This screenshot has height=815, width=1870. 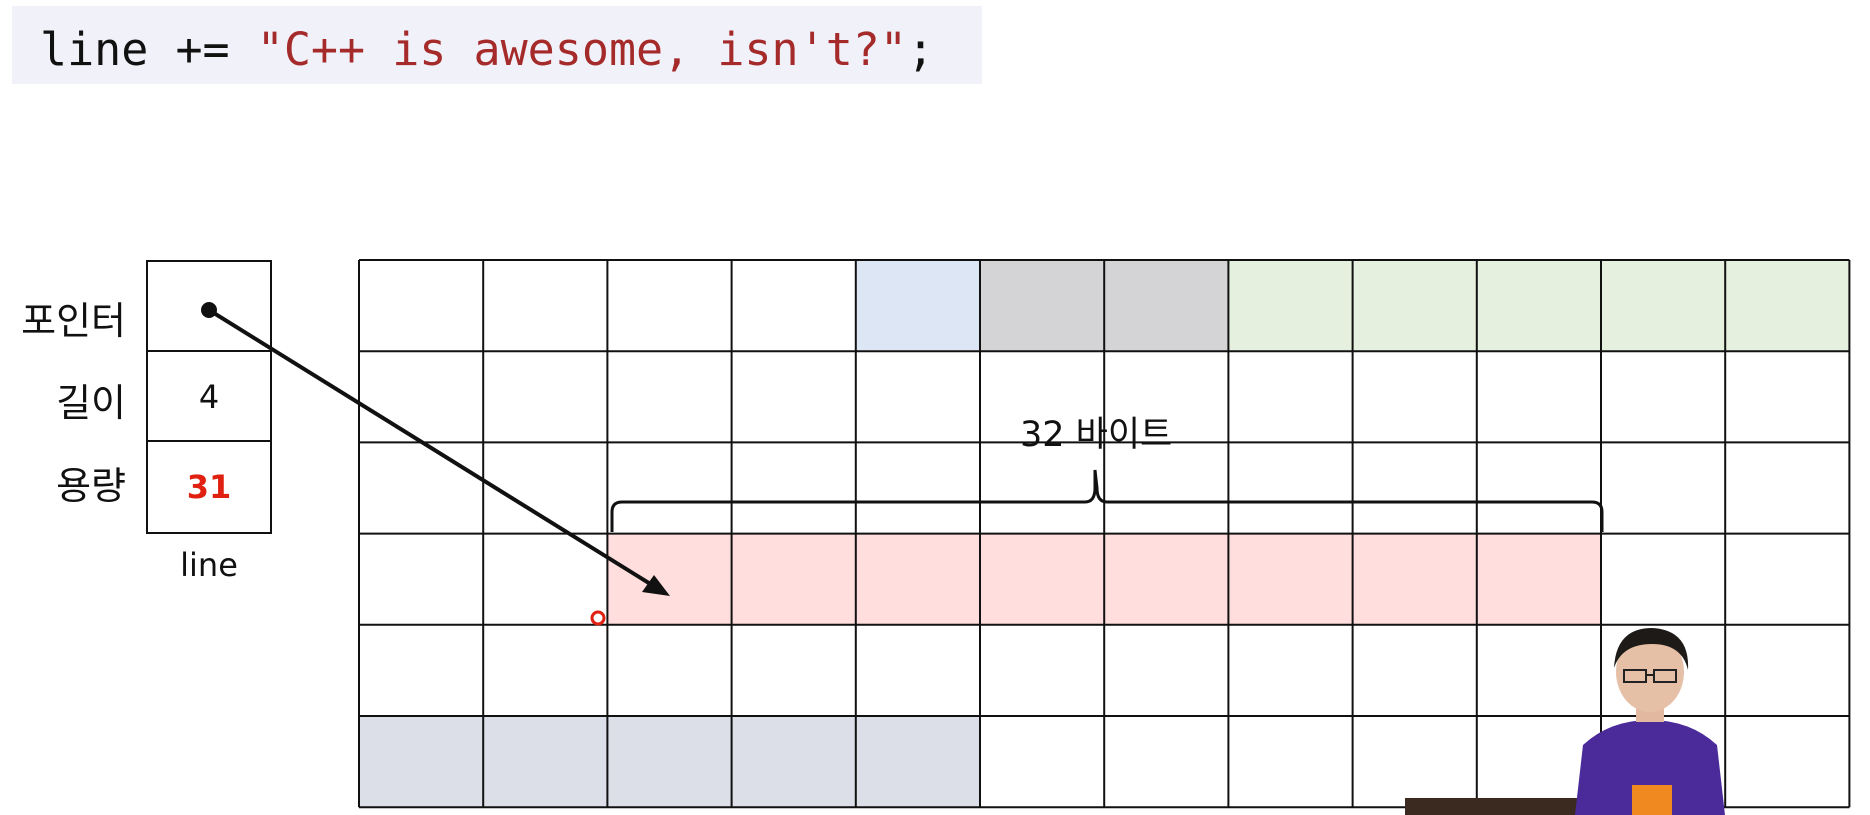 What do you see at coordinates (430, 447) in the screenshot?
I see `pointer-arrow-line` at bounding box center [430, 447].